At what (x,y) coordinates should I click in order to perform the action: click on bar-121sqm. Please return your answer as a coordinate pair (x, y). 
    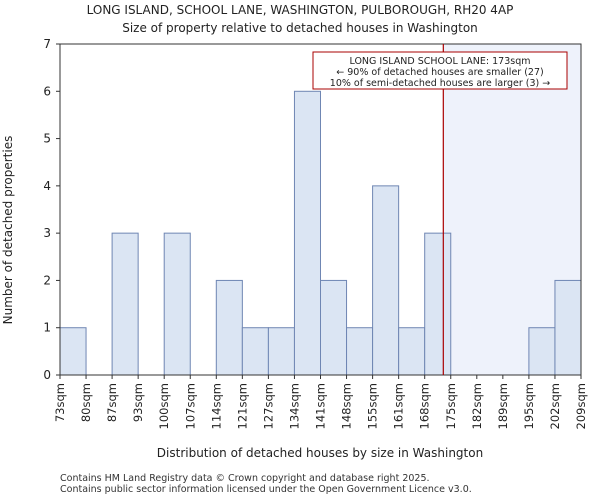
    Looking at the image, I should click on (255, 351).